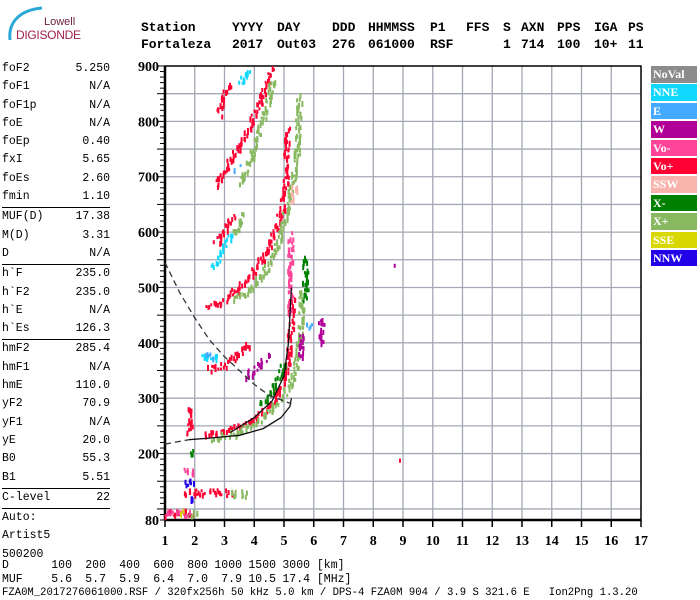 This screenshot has height=600, width=700. Describe the element at coordinates (245, 77) in the screenshot. I see `trace-NNE` at that location.